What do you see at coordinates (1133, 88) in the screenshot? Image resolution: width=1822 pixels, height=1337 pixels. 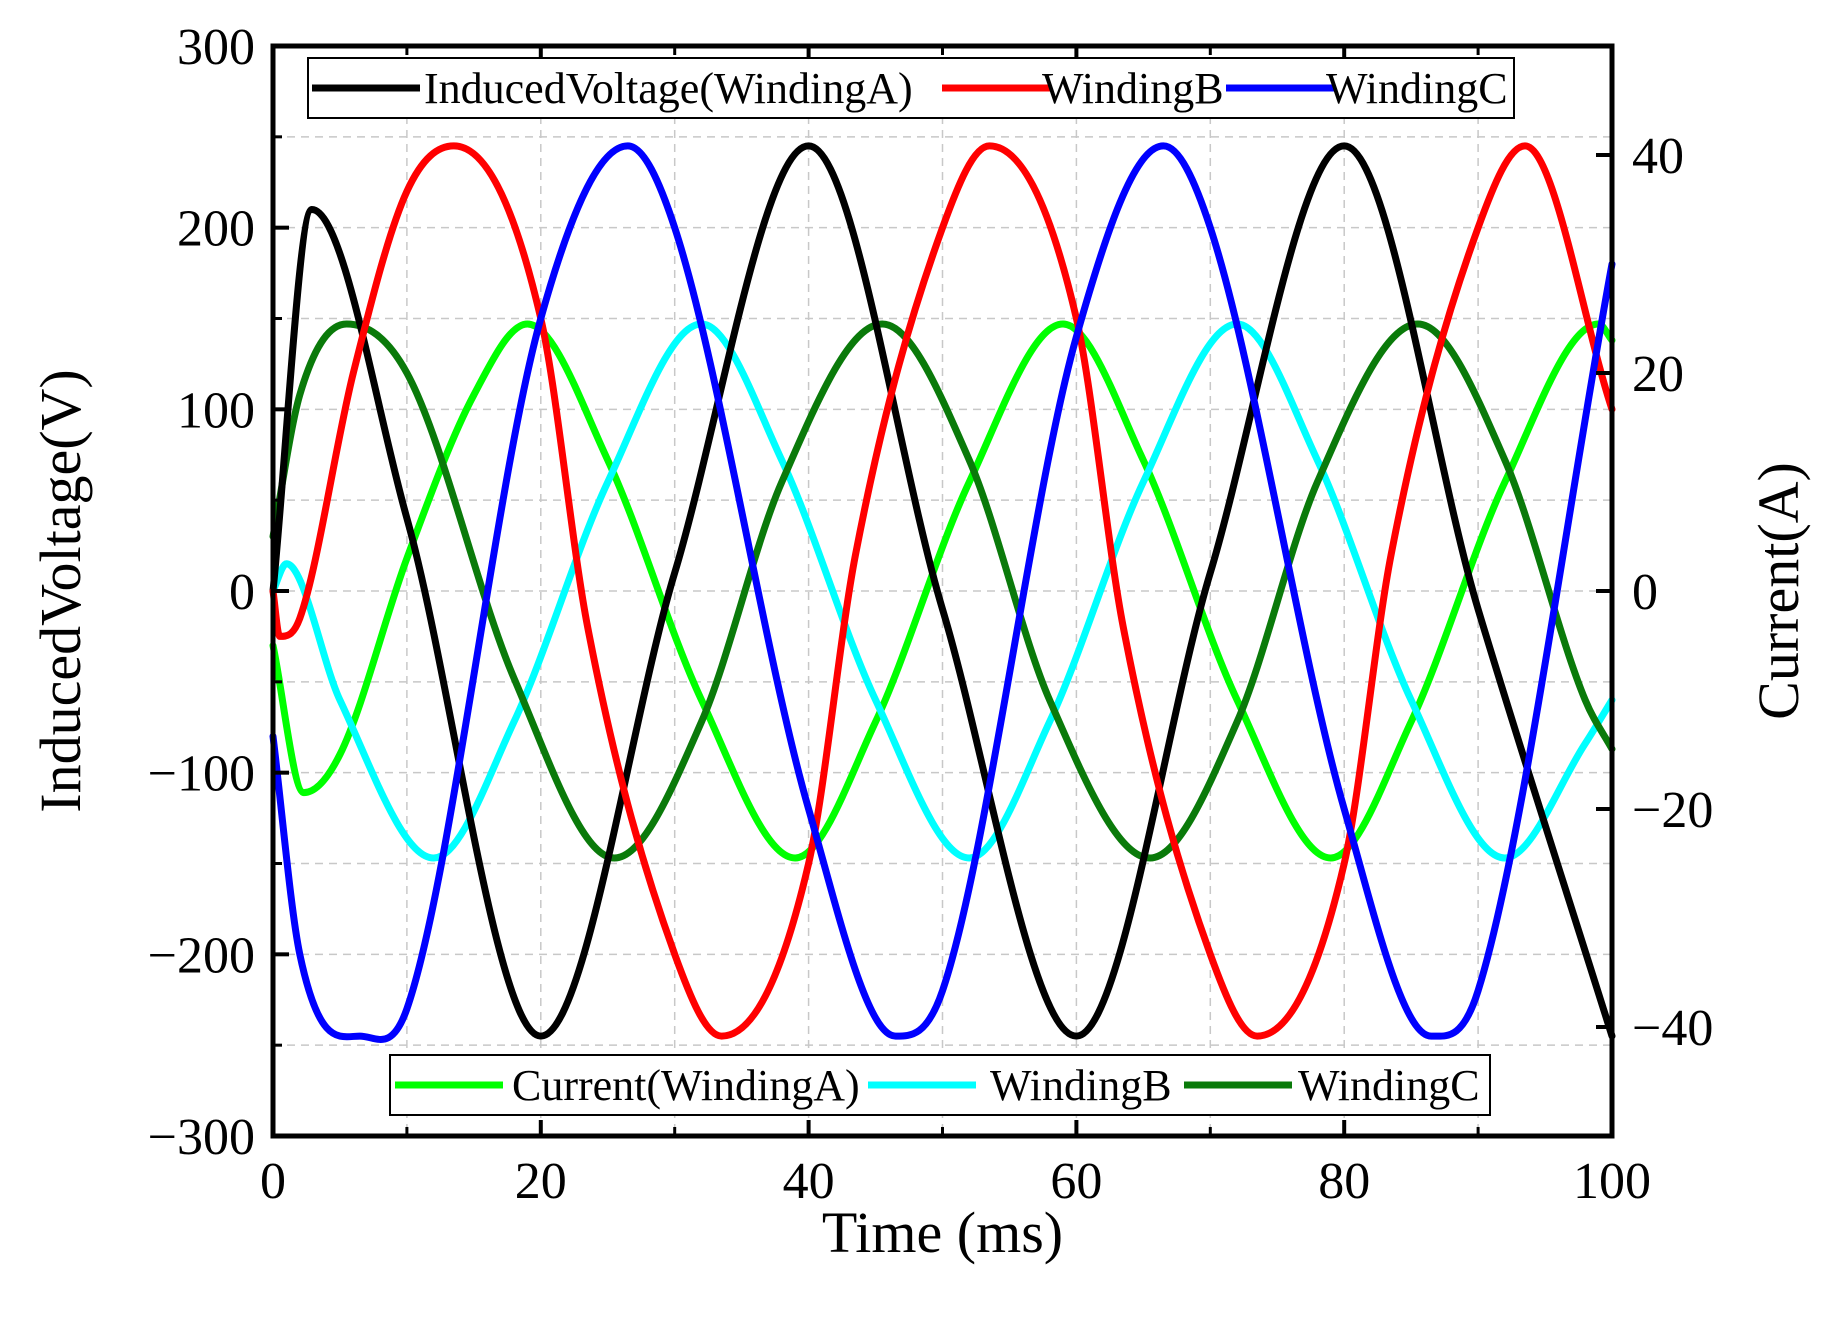 I see `legend-label-voltage-b: WindingB` at bounding box center [1133, 88].